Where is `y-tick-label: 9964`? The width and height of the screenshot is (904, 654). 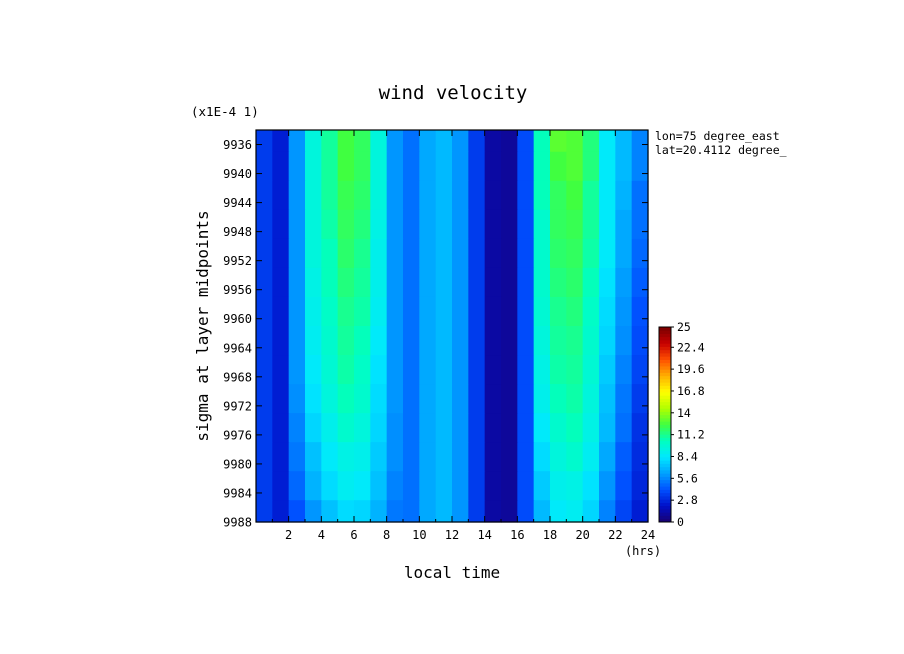 y-tick-label: 9964 is located at coordinates (237, 348).